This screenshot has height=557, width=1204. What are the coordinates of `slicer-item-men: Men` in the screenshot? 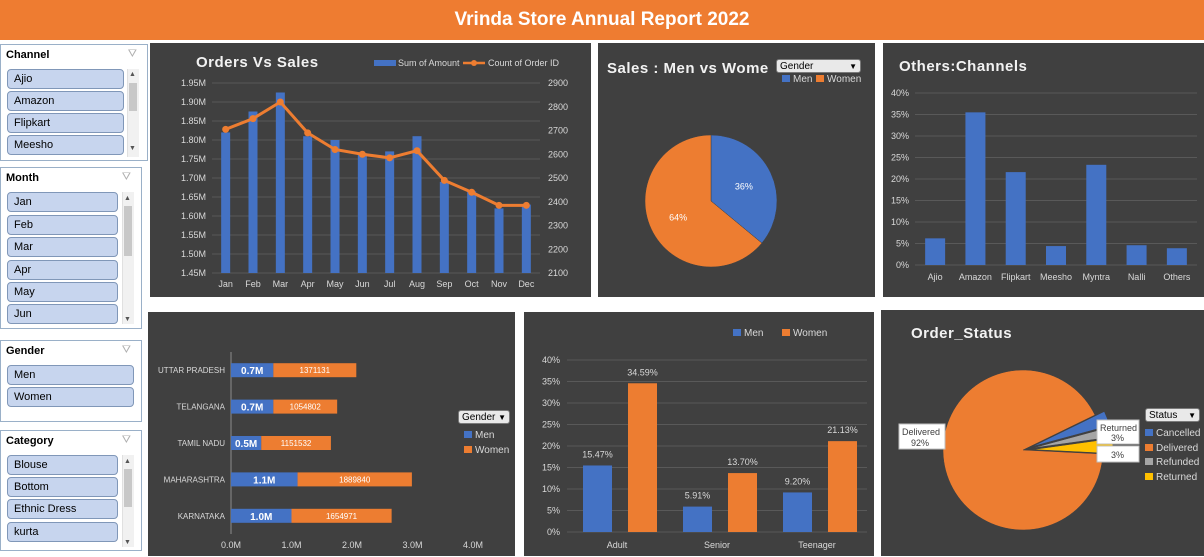 It's located at (70, 375).